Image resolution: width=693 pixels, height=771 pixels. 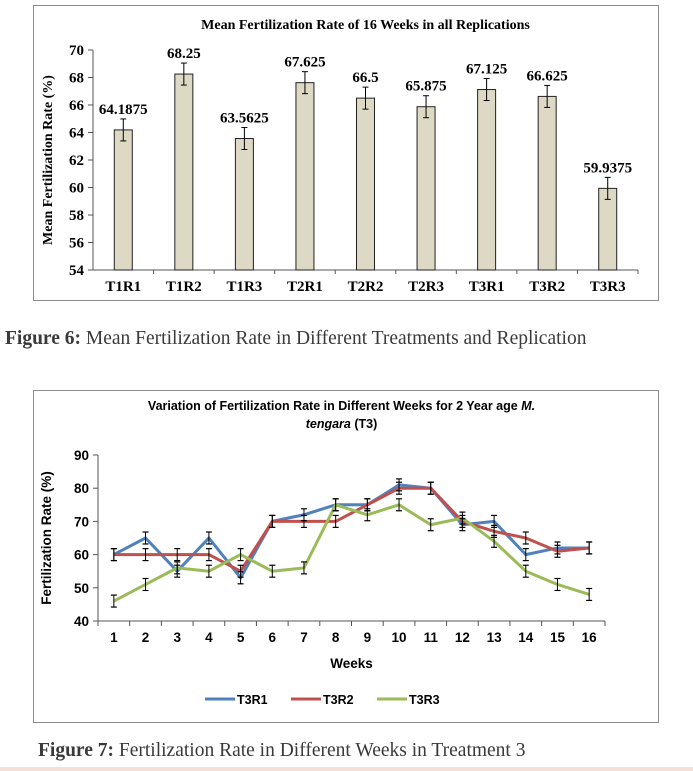 What do you see at coordinates (336, 637) in the screenshot?
I see `chart-2-x-tick-label: 8` at bounding box center [336, 637].